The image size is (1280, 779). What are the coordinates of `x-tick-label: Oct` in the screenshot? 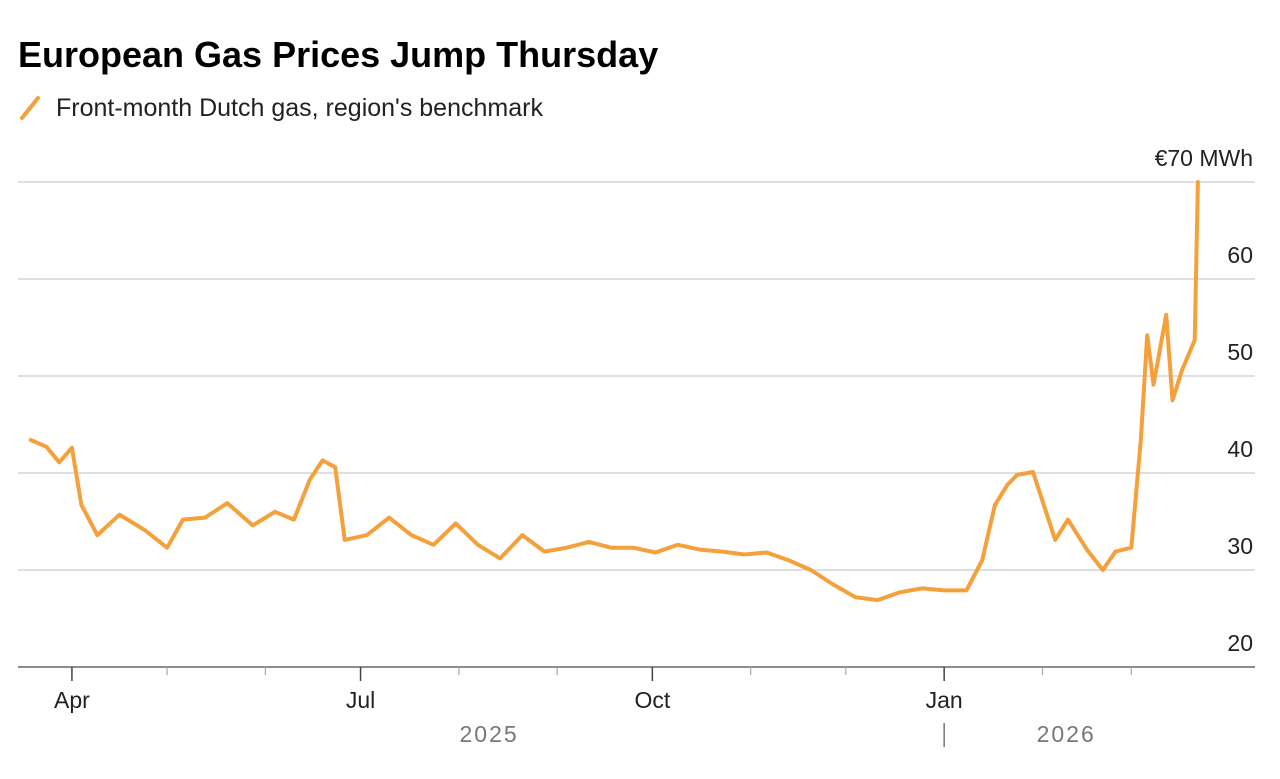 It's located at (652, 700).